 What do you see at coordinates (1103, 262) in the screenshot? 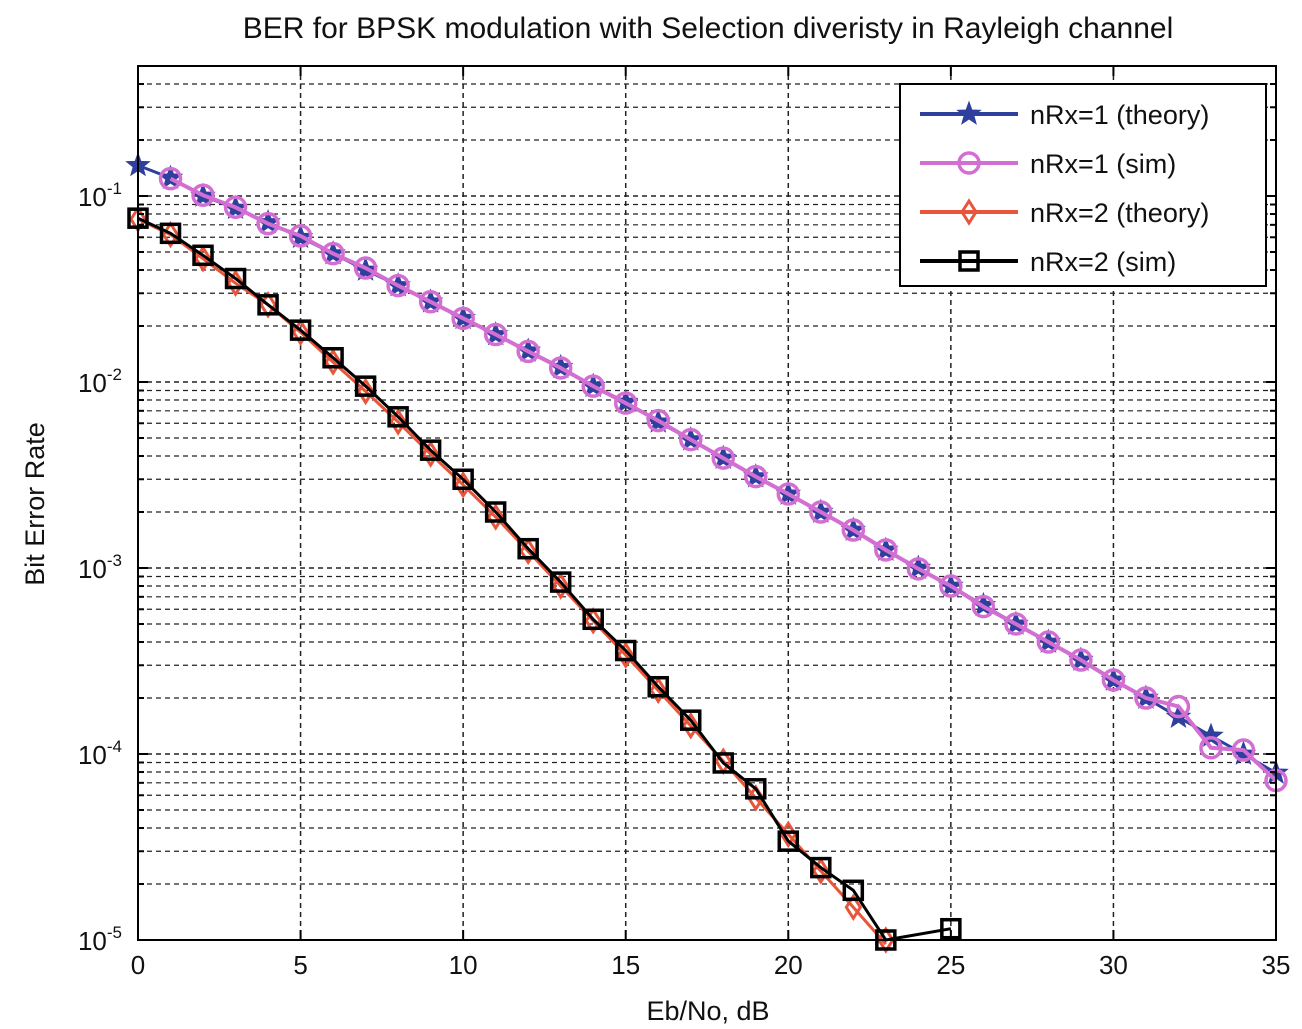
I see `legend-label: nRx=2 (sim)` at bounding box center [1103, 262].